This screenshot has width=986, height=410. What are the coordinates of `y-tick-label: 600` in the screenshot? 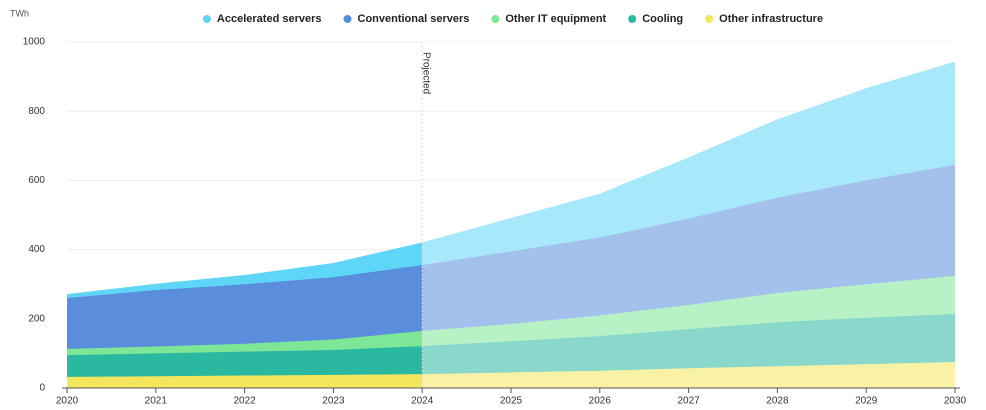 It's located at (36, 180).